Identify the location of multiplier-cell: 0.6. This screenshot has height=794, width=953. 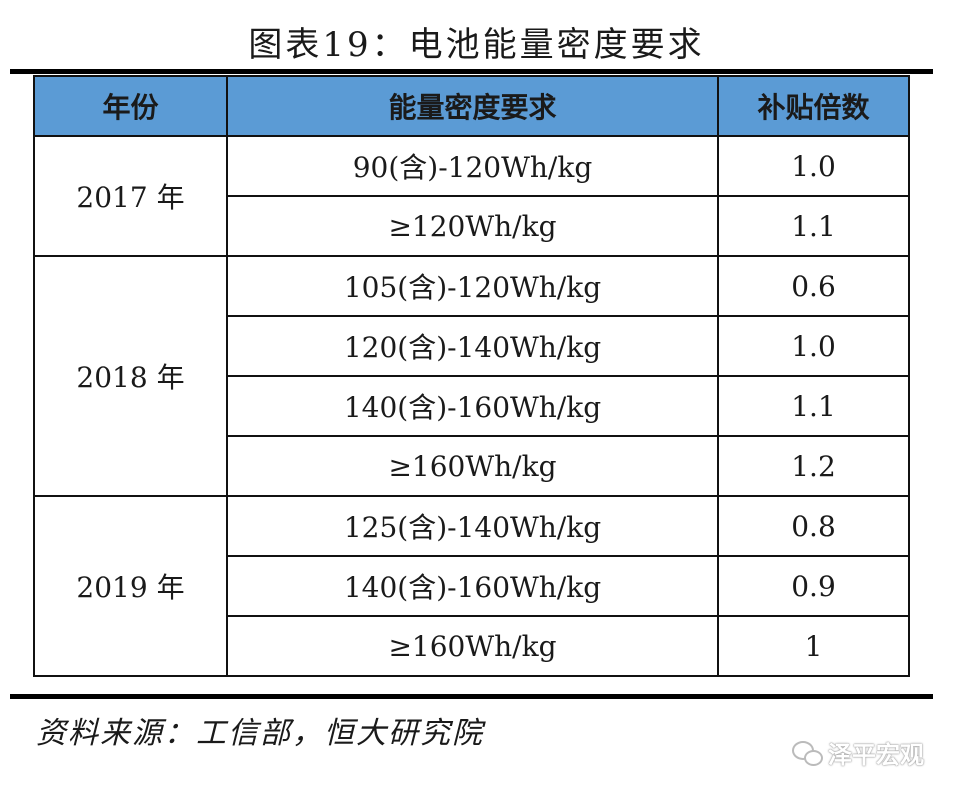
(813, 286).